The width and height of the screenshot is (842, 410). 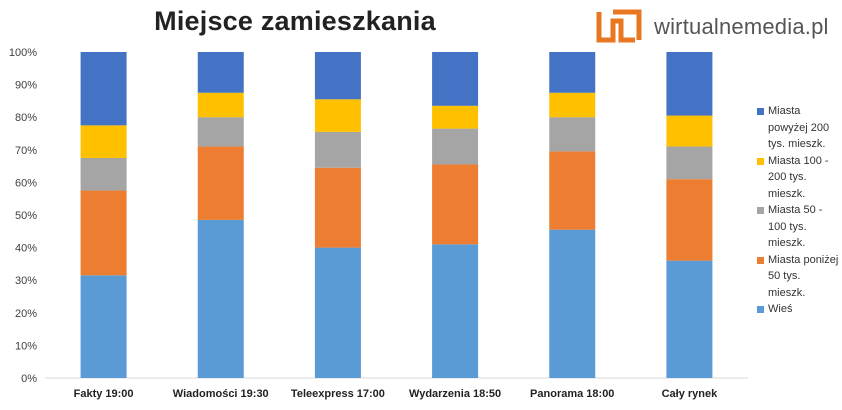 What do you see at coordinates (26, 249) in the screenshot?
I see `y-tick-label: 40%` at bounding box center [26, 249].